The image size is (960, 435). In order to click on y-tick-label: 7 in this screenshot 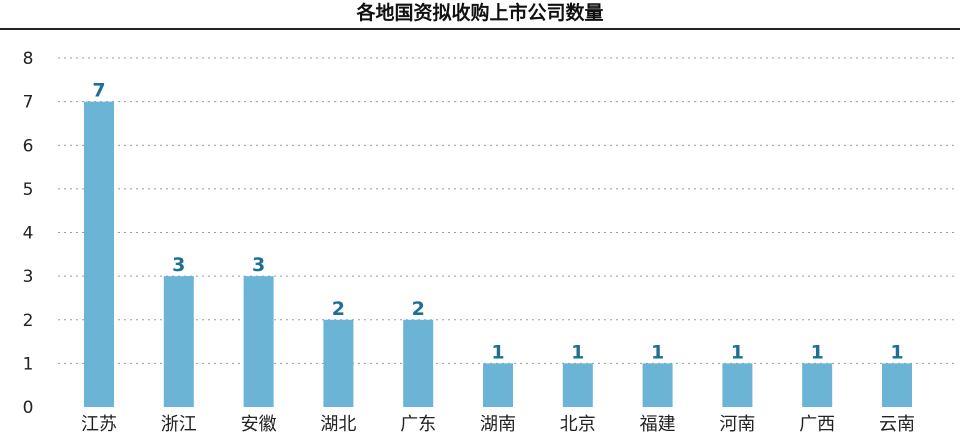, I will do `click(28, 103)`.